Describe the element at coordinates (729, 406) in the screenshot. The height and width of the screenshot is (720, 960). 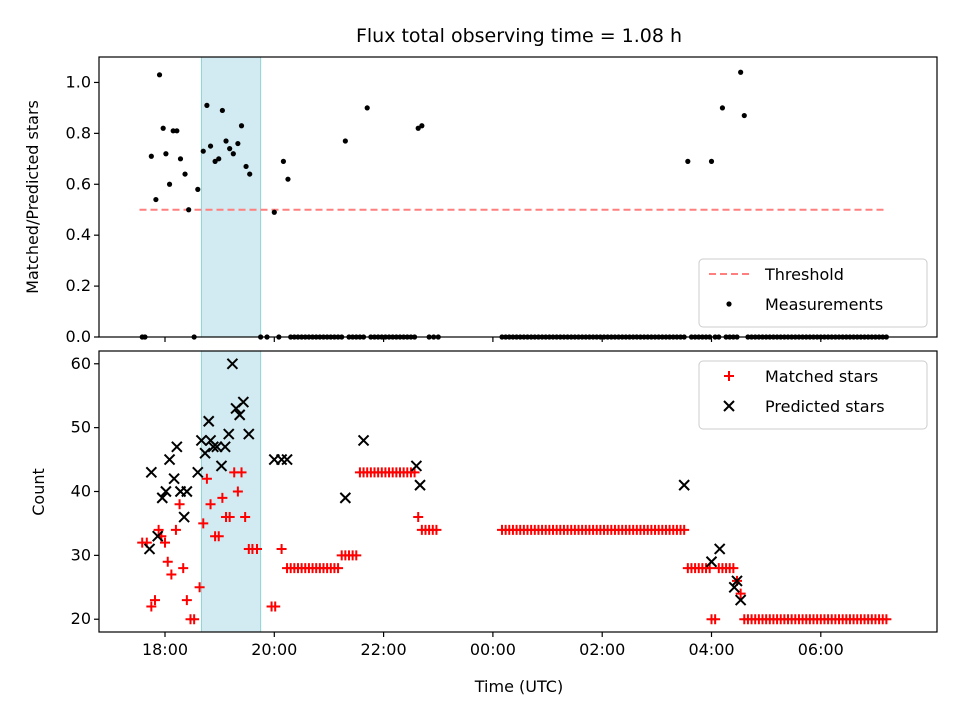
I see `legend-predicted-marker` at that location.